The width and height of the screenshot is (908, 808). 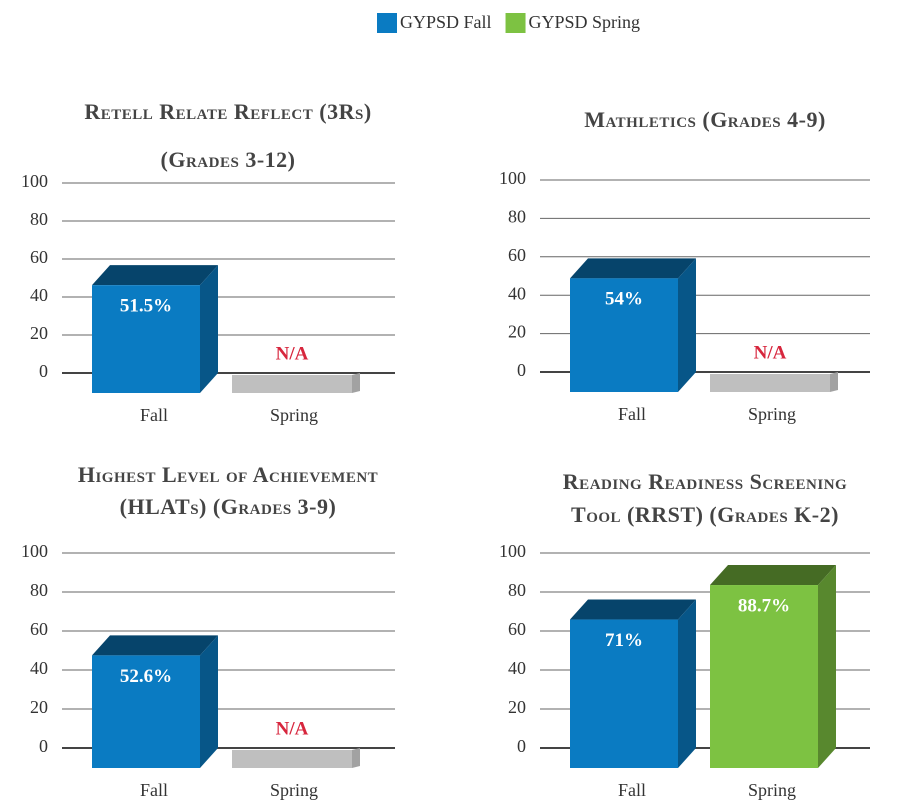 What do you see at coordinates (624, 299) in the screenshot?
I see `value-label: 54%` at bounding box center [624, 299].